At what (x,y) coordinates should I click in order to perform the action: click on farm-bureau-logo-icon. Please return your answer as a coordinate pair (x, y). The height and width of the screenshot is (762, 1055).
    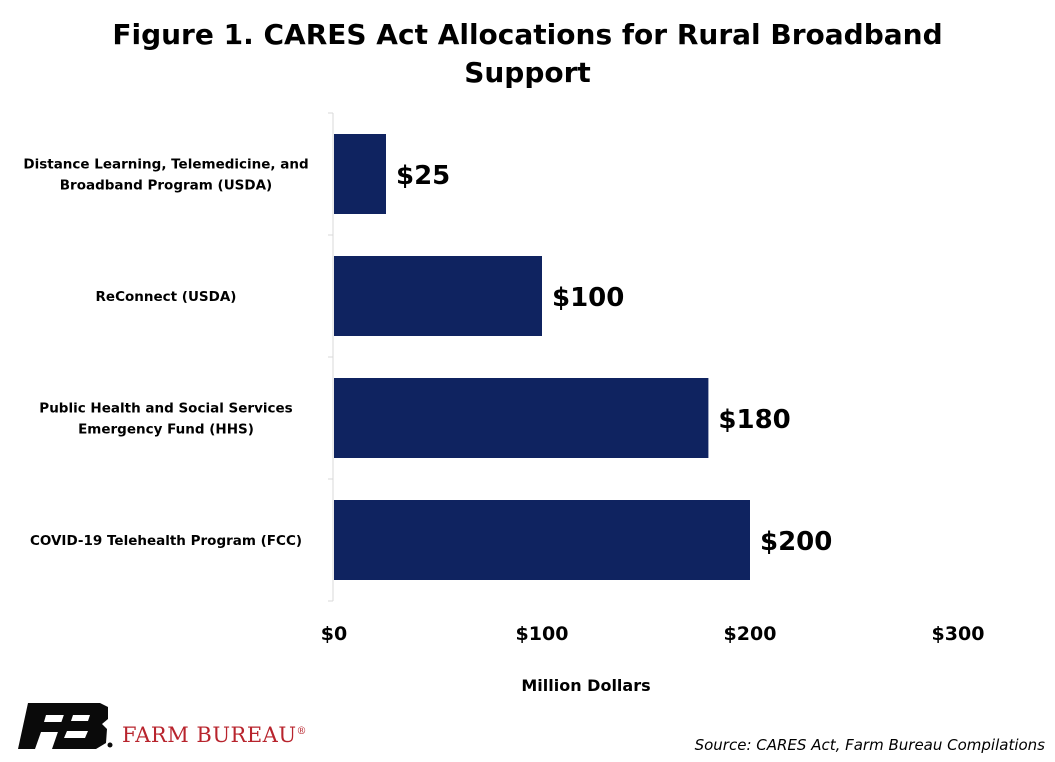
    Looking at the image, I should click on (65, 726).